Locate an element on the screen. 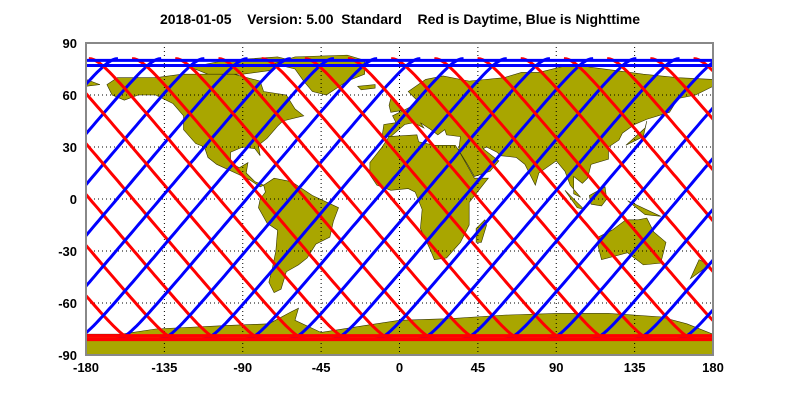 The width and height of the screenshot is (800, 400). y-axis-ticks: 90 60 30 0 -30 -60 -90 is located at coordinates (67, 199).